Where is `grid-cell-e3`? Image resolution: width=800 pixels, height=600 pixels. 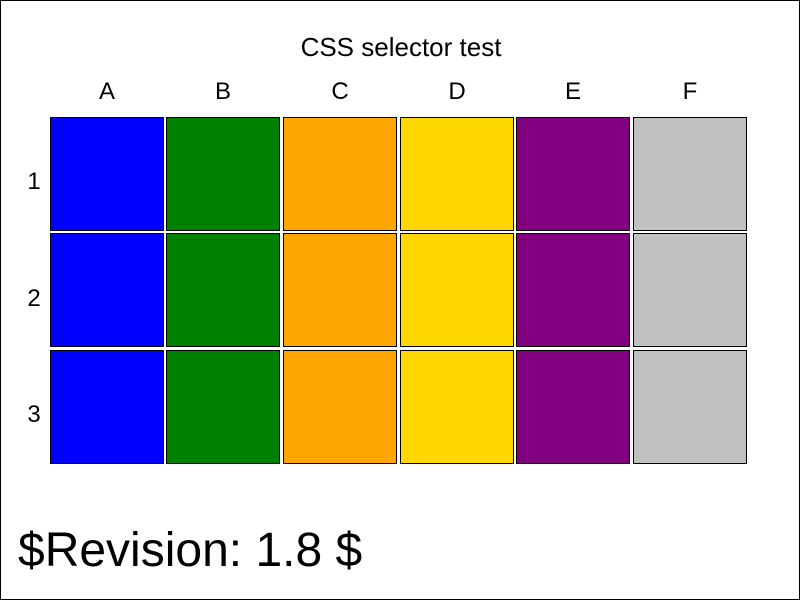 grid-cell-e3 is located at coordinates (573, 407).